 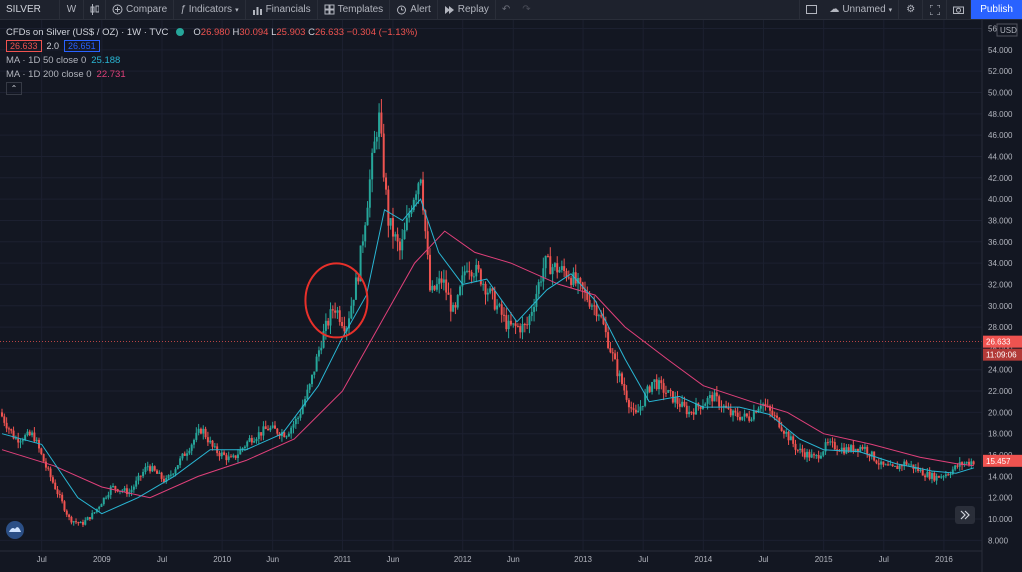 What do you see at coordinates (236, 32) in the screenshot?
I see `high-label: H` at bounding box center [236, 32].